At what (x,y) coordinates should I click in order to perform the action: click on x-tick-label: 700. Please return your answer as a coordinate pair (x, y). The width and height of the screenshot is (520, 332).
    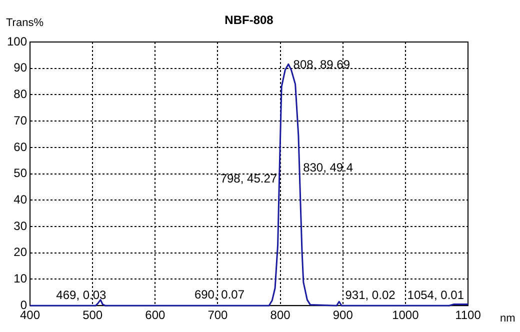
    Looking at the image, I should click on (218, 315).